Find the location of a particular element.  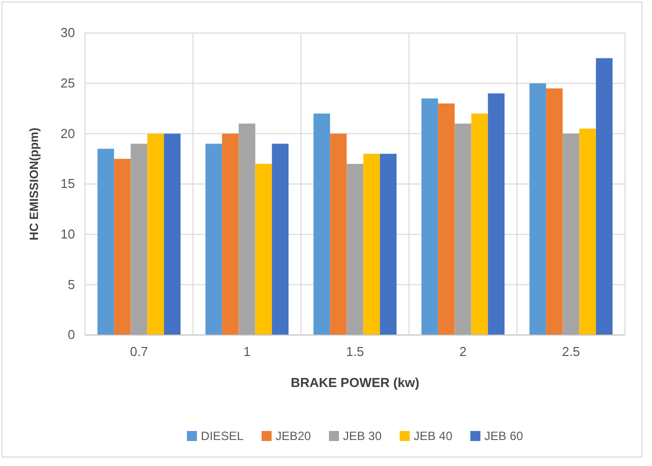

y-tick-label: 30 is located at coordinates (67, 32).